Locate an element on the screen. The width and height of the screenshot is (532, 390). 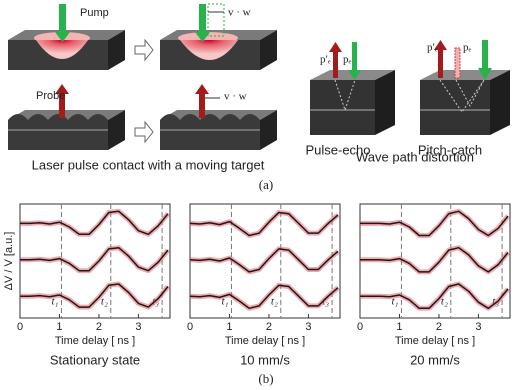
probe-block-moved is located at coordinates (218, 117).